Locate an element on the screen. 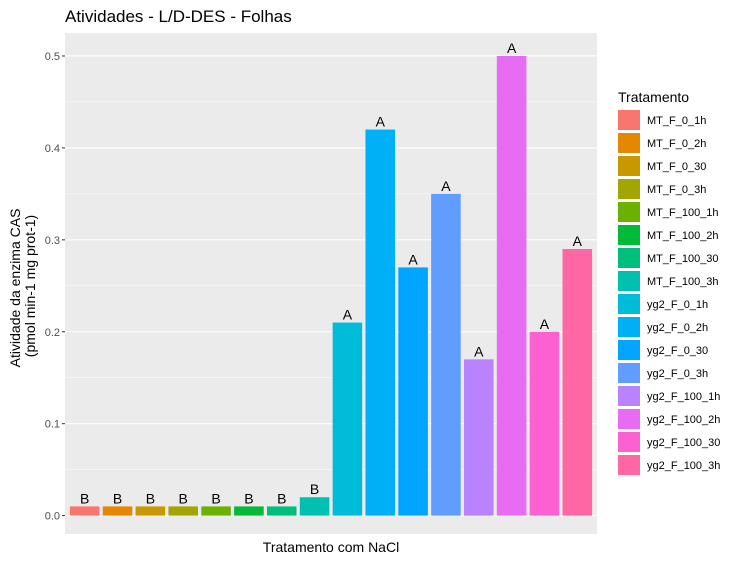 This screenshot has height=561, width=745. legend-key-yg2_F_0_1h is located at coordinates (629, 304).